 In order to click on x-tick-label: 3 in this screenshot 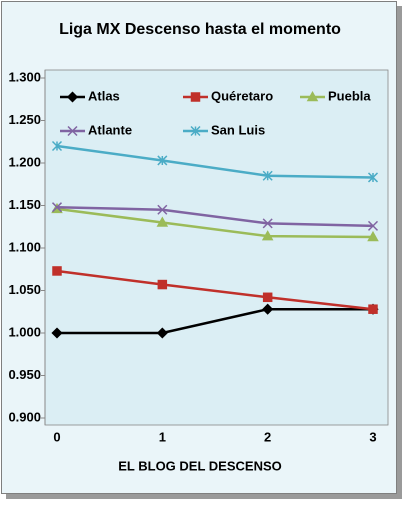, I will do `click(372, 436)`.